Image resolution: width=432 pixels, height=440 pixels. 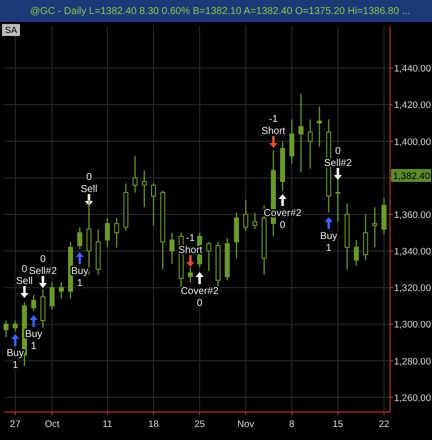 I want to click on y-tick-label: 1,400.00, so click(x=412, y=142).